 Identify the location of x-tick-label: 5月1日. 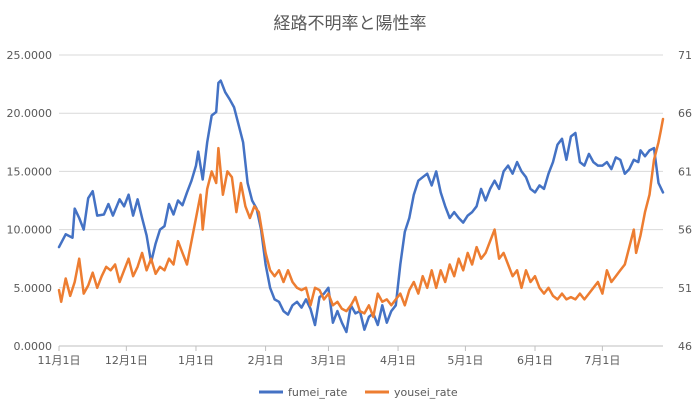
(465, 360).